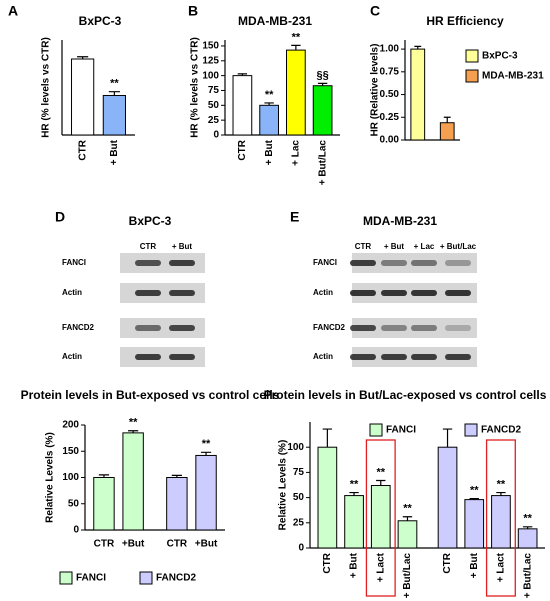 The height and width of the screenshot is (601, 550). What do you see at coordinates (148, 246) in the screenshot?
I see `lane-label: CTR` at bounding box center [148, 246].